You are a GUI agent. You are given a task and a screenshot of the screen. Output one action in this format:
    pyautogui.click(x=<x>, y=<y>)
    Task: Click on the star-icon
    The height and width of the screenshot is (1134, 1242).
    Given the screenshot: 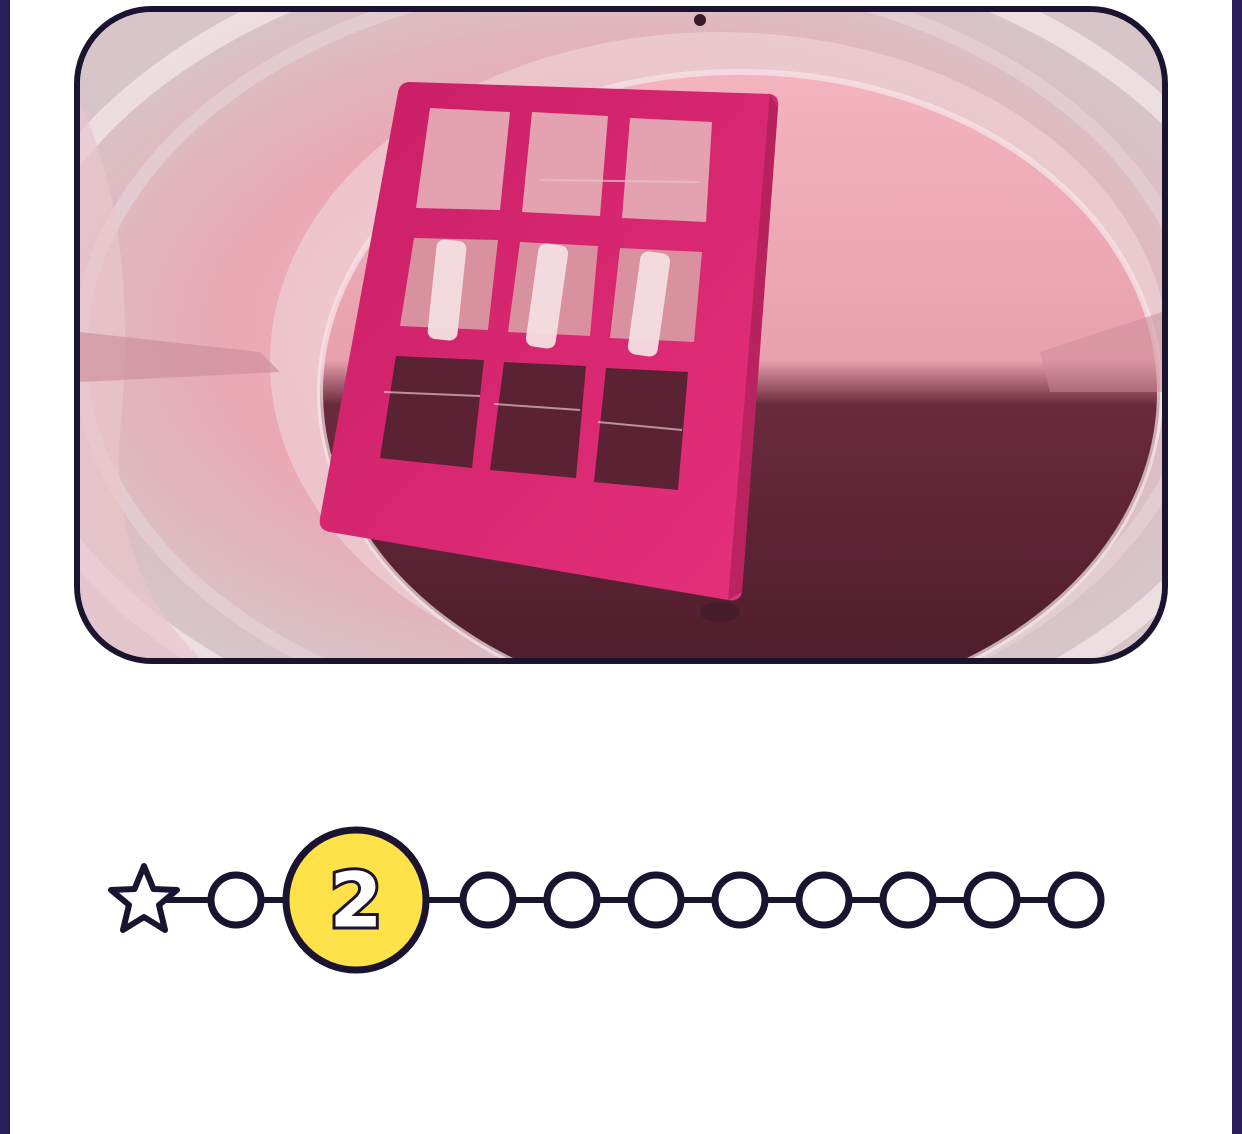 What is the action you would take?
    pyautogui.click(x=144, y=898)
    